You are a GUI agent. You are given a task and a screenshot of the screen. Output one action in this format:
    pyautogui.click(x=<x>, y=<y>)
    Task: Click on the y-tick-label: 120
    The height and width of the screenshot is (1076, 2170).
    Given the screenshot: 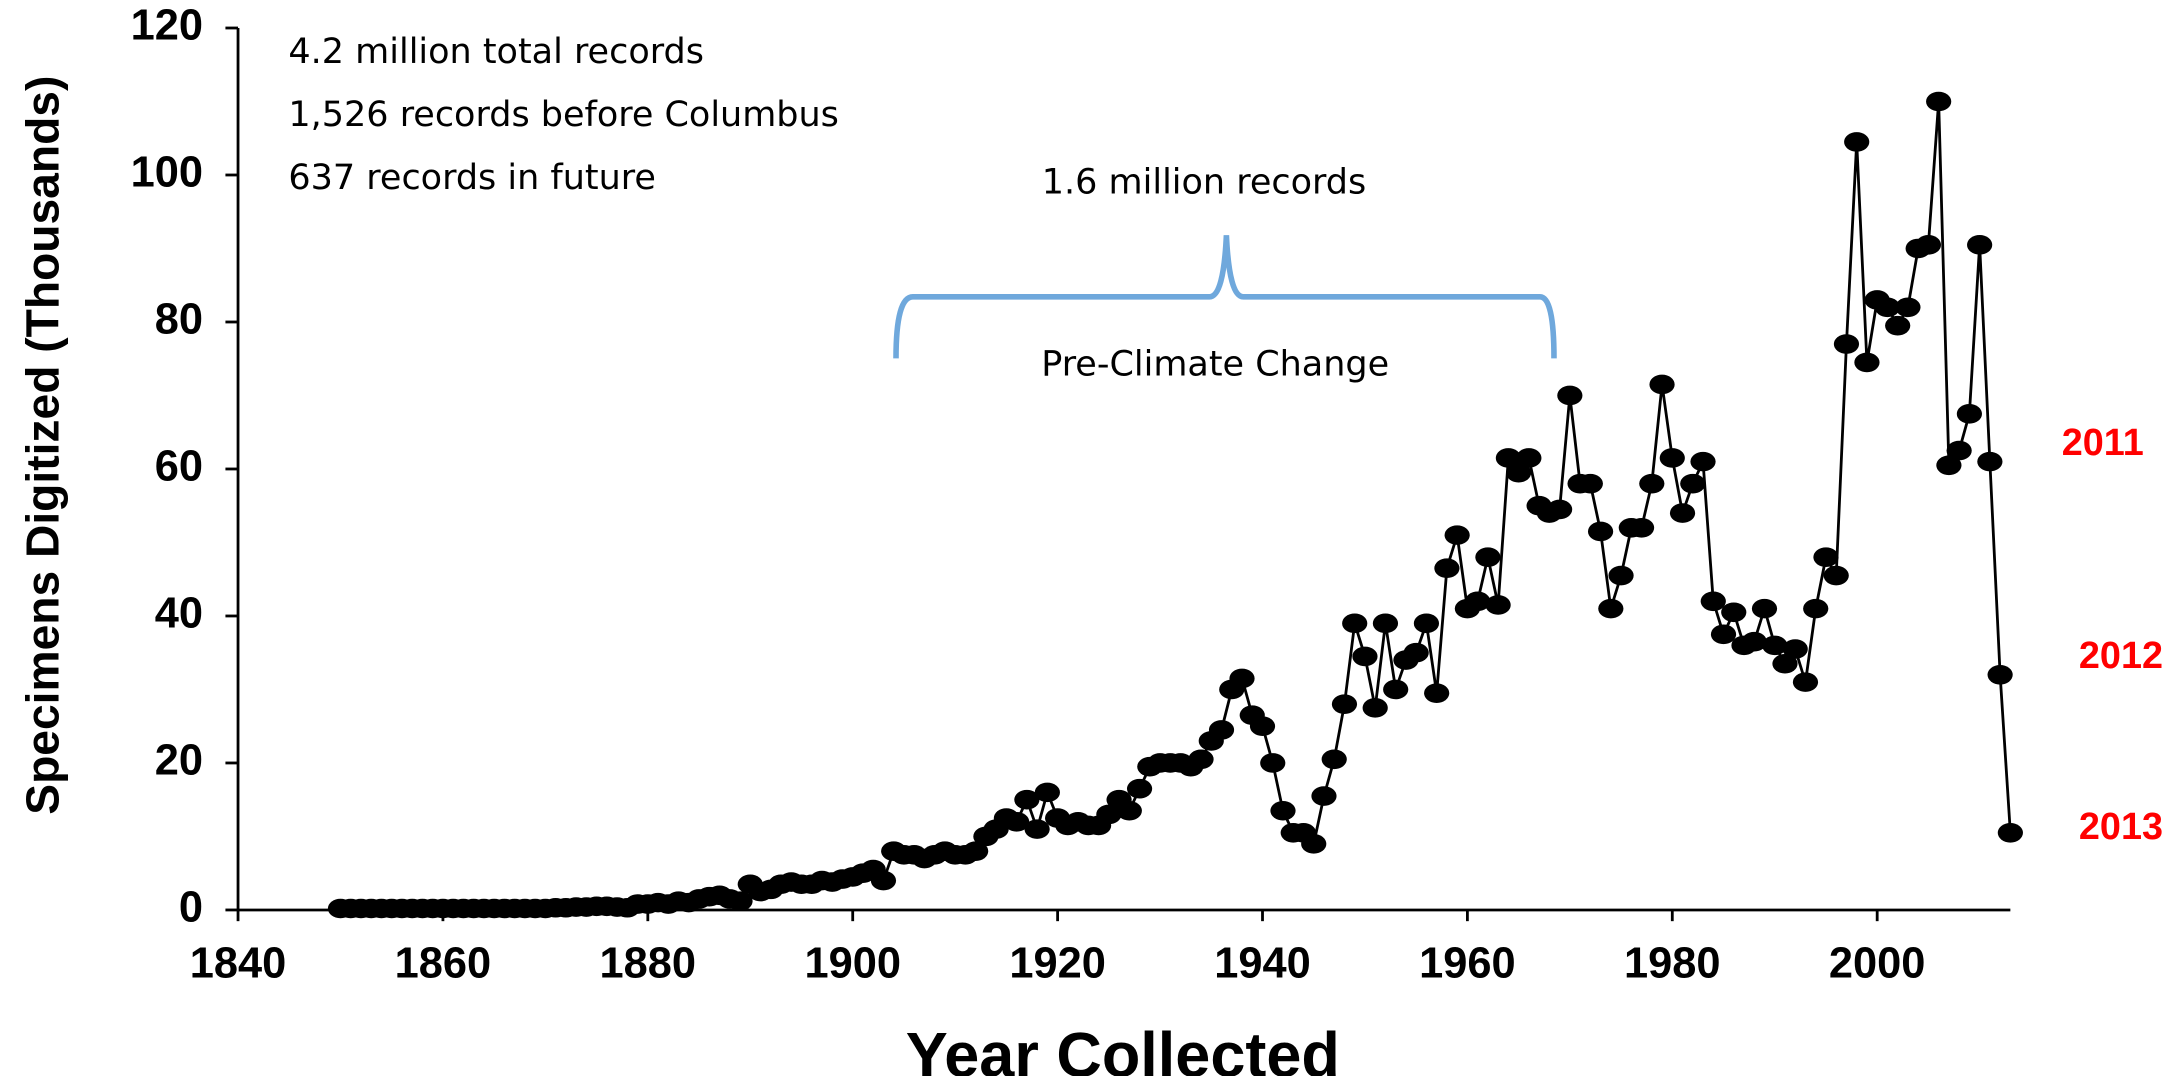 What is the action you would take?
    pyautogui.click(x=167, y=25)
    